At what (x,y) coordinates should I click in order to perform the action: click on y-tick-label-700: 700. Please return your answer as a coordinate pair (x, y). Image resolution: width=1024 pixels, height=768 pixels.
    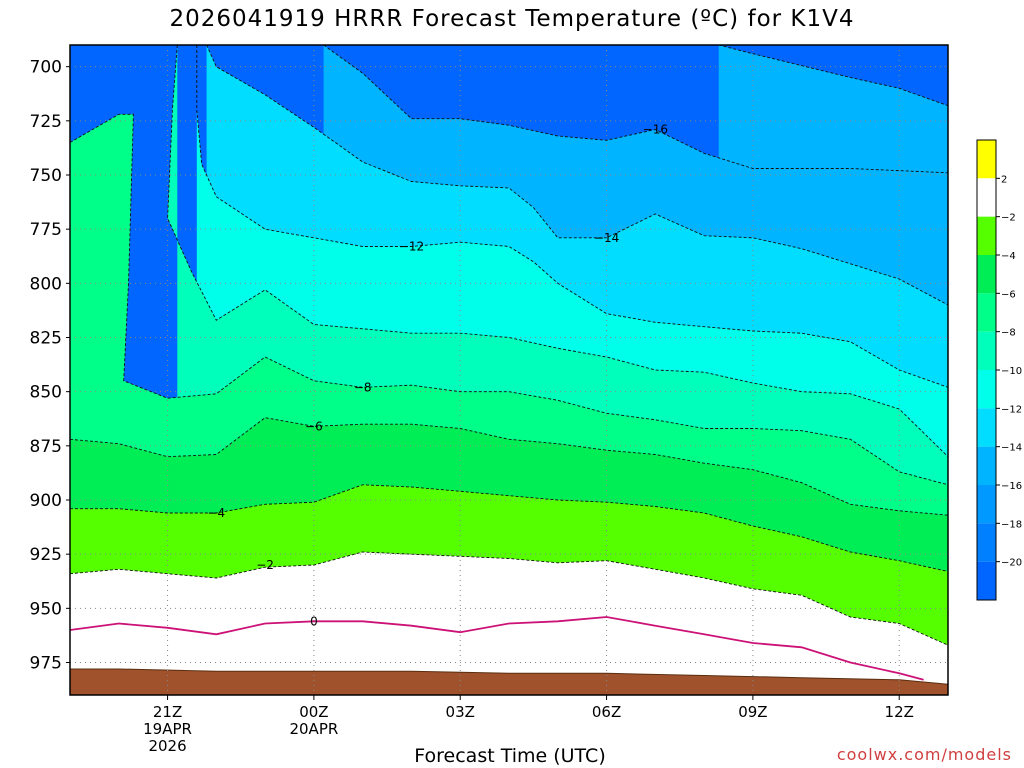
    Looking at the image, I should click on (46, 68).